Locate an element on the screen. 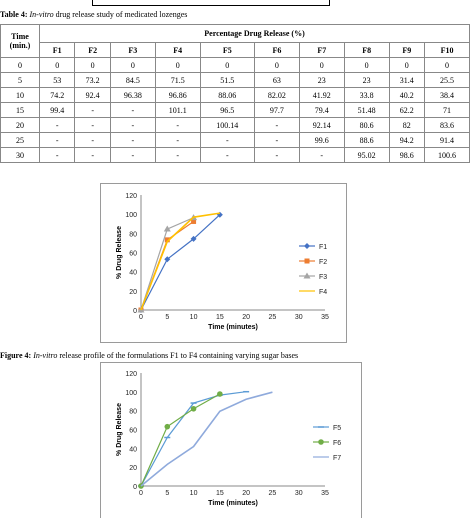 This screenshot has width=474, height=528. release-value-cell: 94.2 is located at coordinates (407, 140).